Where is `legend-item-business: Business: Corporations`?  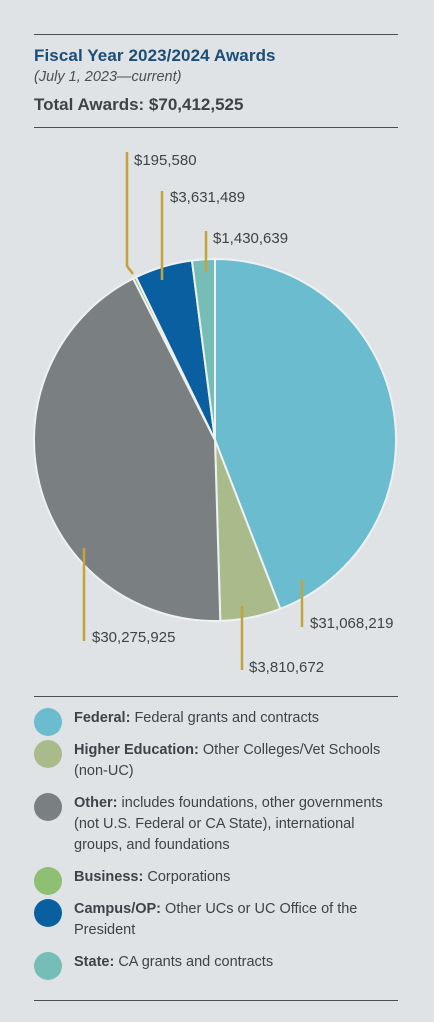 legend-item-business: Business: Corporations is located at coordinates (216, 881).